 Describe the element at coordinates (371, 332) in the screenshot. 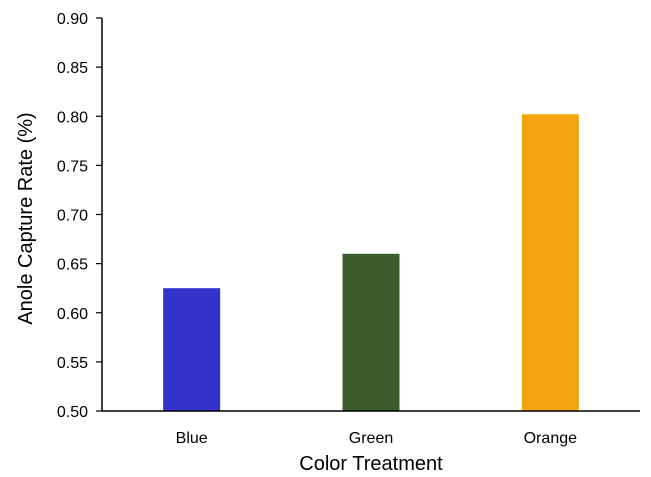

I see `bar-green` at that location.